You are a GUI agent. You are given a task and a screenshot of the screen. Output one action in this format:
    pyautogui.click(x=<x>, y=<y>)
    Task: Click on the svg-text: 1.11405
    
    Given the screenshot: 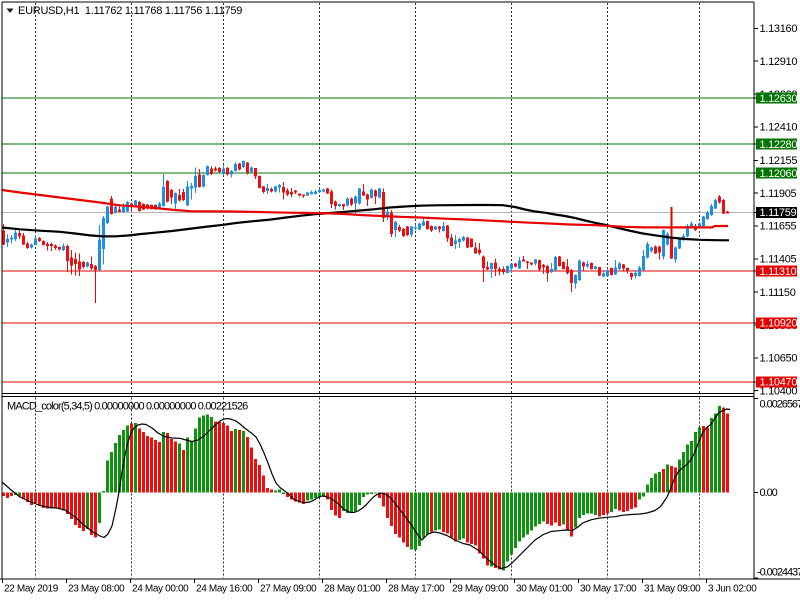 What is the action you would take?
    pyautogui.click(x=778, y=260)
    